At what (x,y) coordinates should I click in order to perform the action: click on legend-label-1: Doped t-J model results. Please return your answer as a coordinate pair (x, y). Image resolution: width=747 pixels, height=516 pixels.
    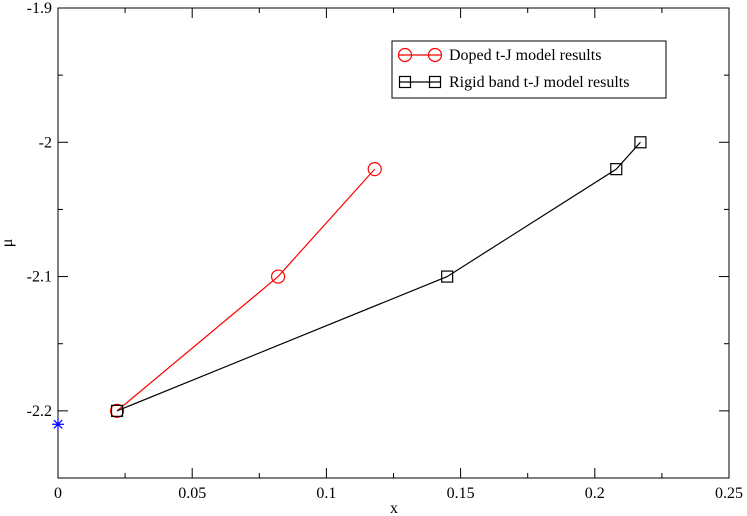
    Looking at the image, I should click on (525, 55).